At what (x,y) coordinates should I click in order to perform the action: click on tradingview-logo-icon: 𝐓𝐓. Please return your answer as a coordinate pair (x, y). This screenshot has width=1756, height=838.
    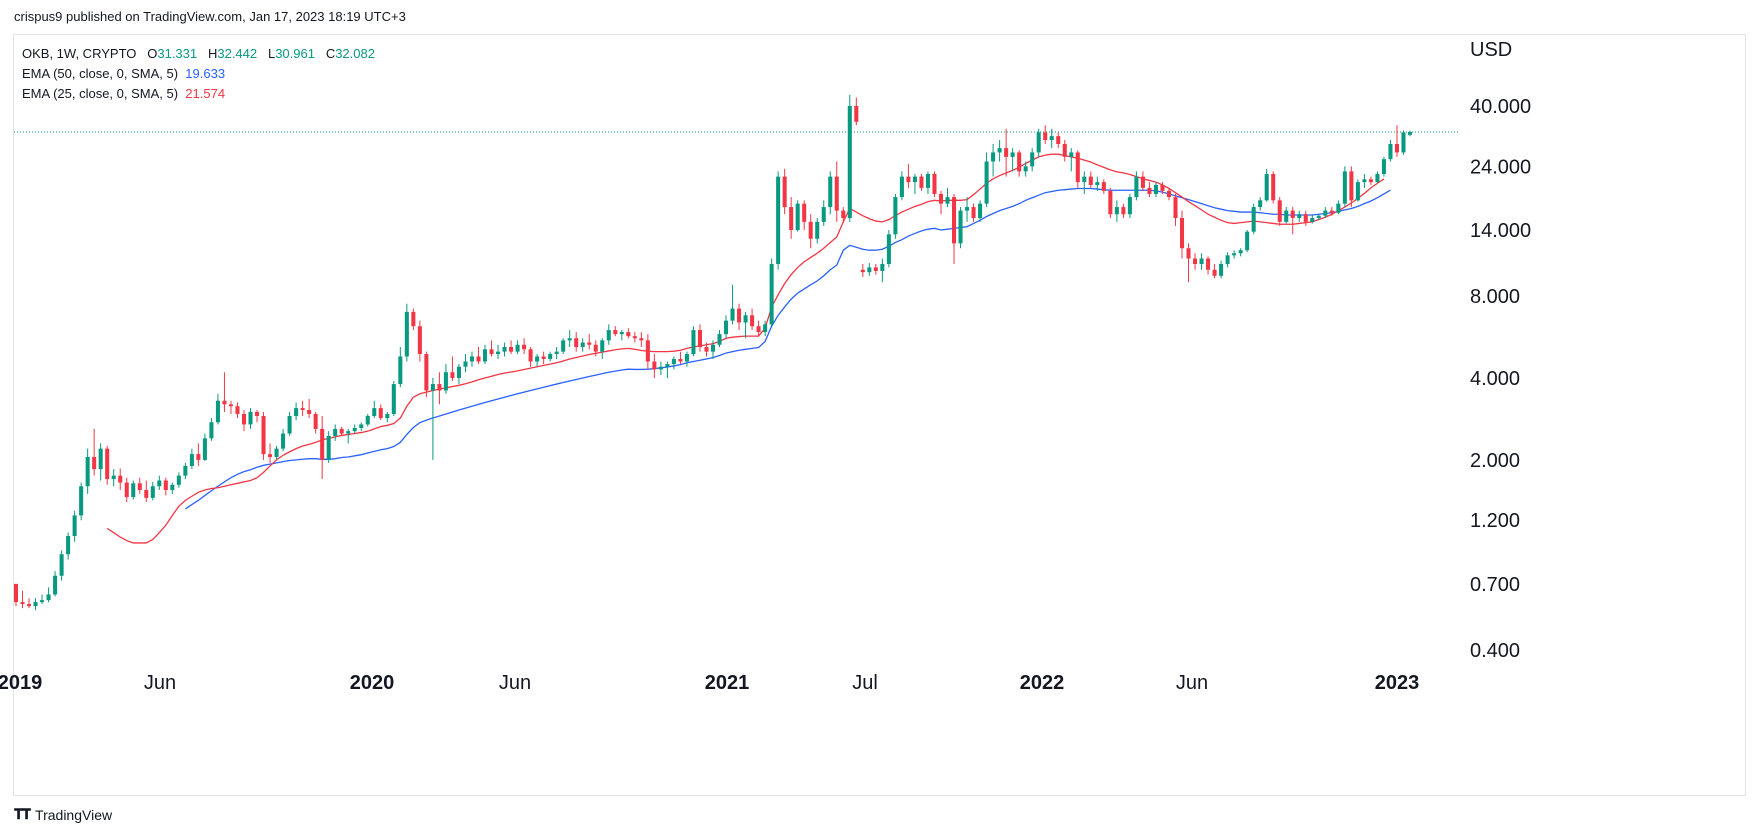
    Looking at the image, I should click on (22, 814).